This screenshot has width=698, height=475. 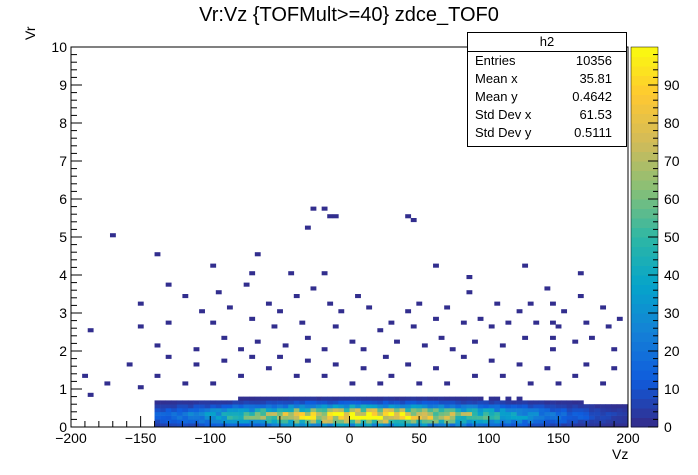 What do you see at coordinates (547, 79) in the screenshot?
I see `stats-row: Mean x 35.81` at bounding box center [547, 79].